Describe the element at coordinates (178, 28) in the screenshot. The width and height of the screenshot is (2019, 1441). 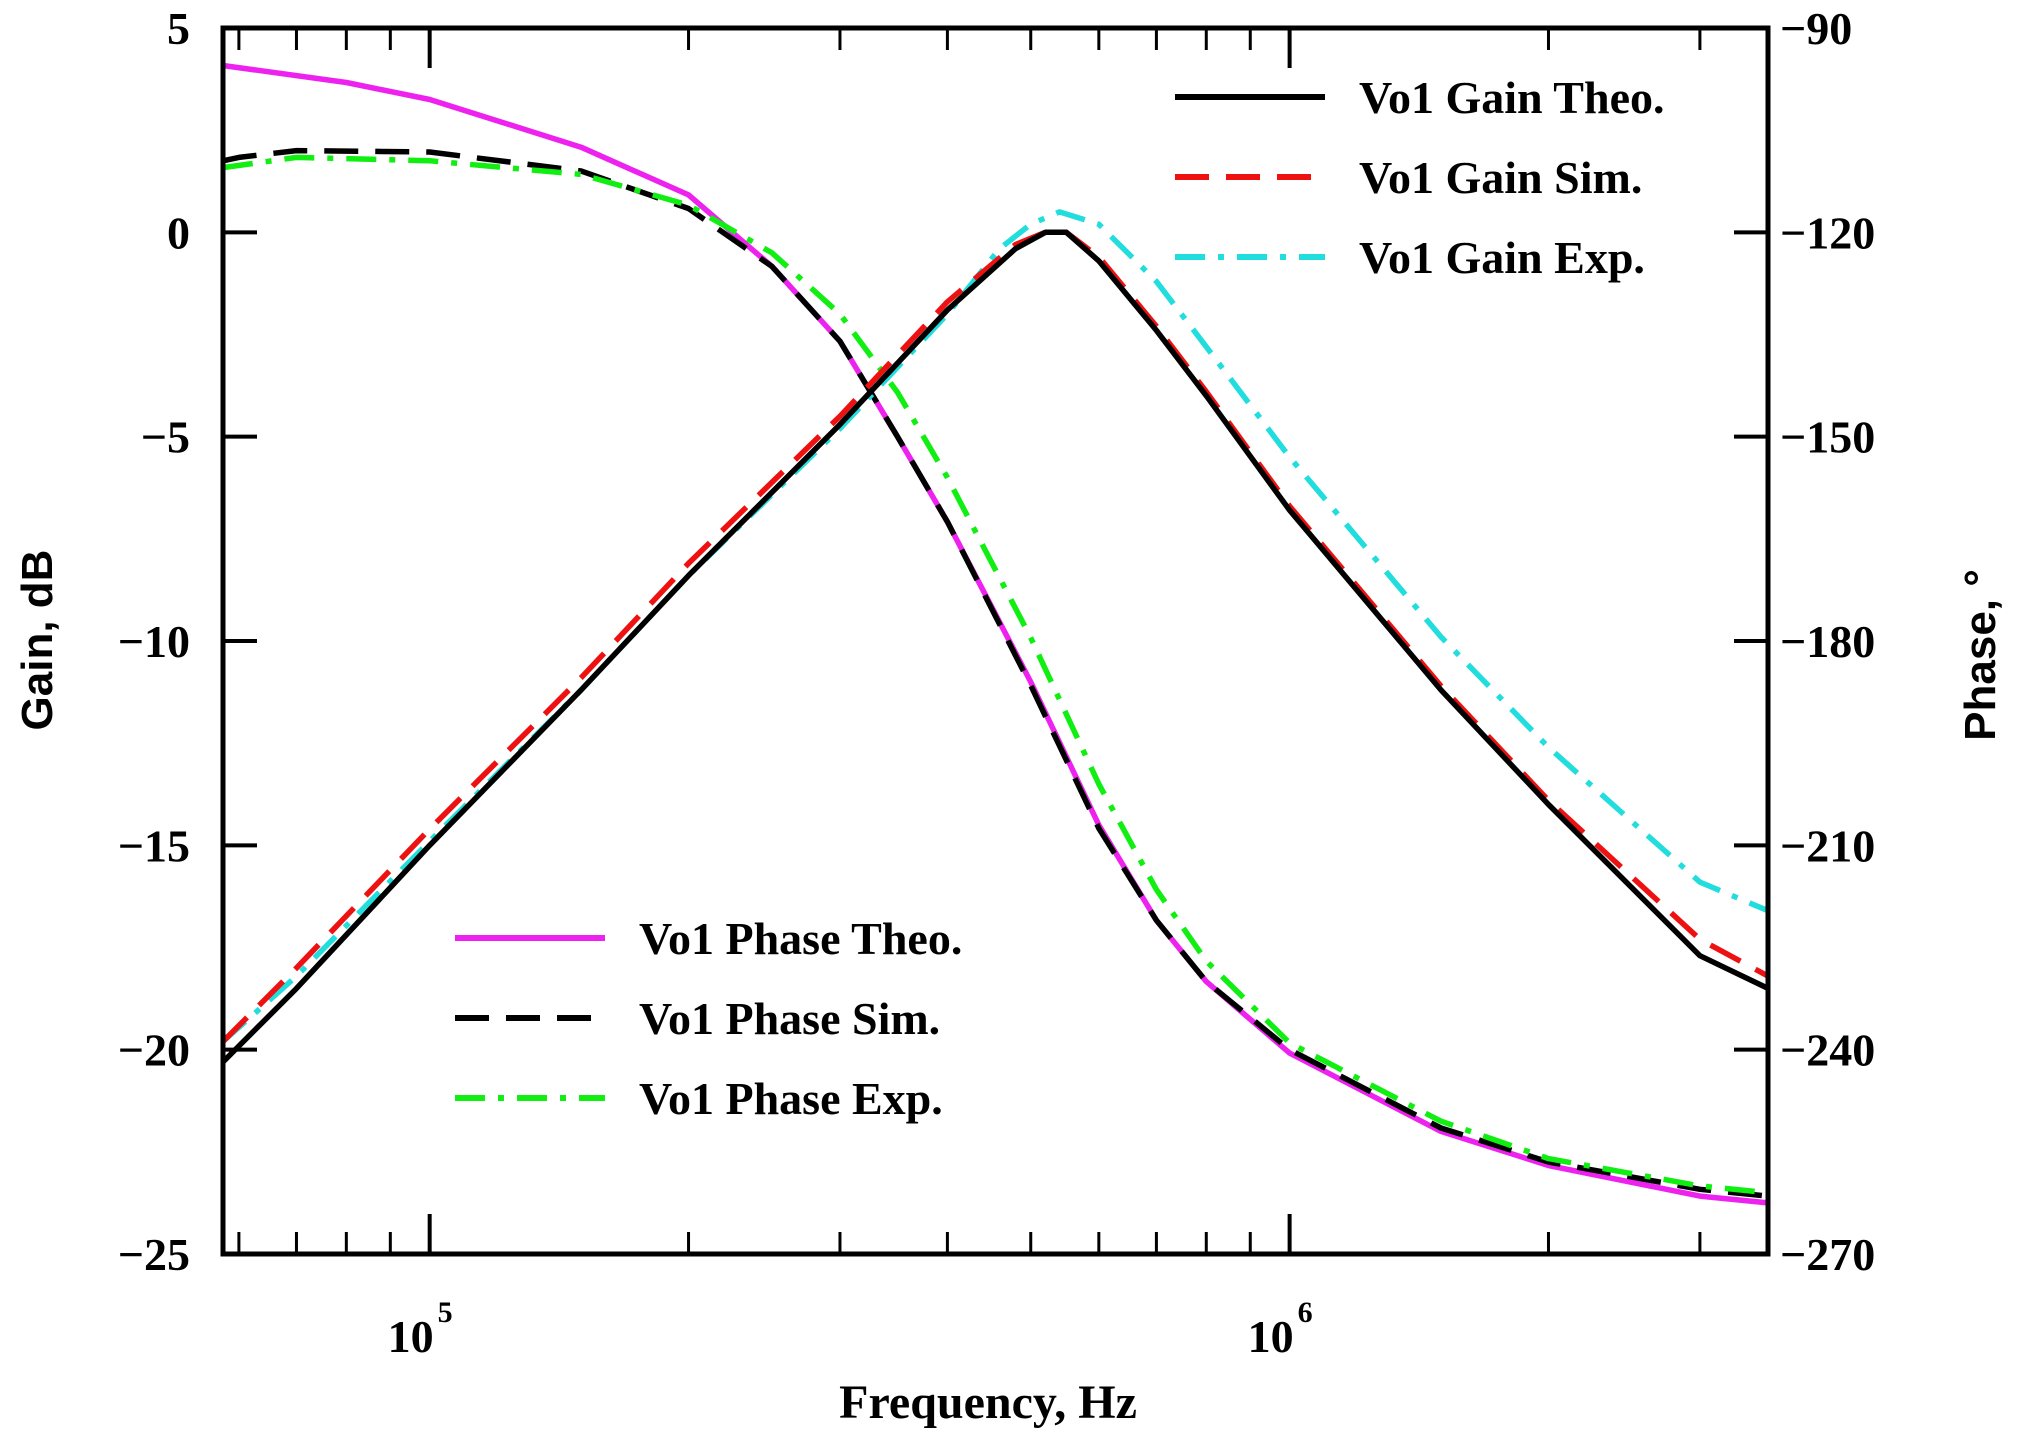
I see `y-left-tick-label: 5` at that location.